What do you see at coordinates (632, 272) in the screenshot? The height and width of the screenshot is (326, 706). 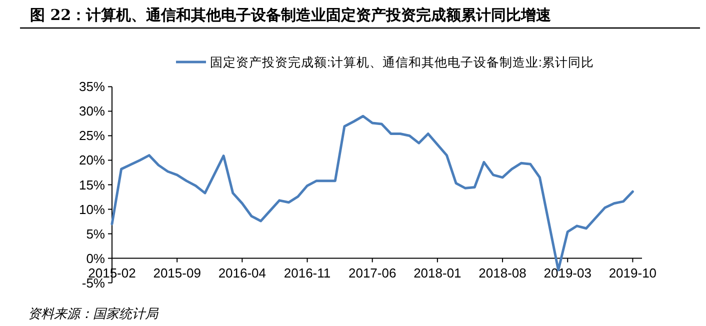 I see `x-tick-label: 2019-10` at bounding box center [632, 272].